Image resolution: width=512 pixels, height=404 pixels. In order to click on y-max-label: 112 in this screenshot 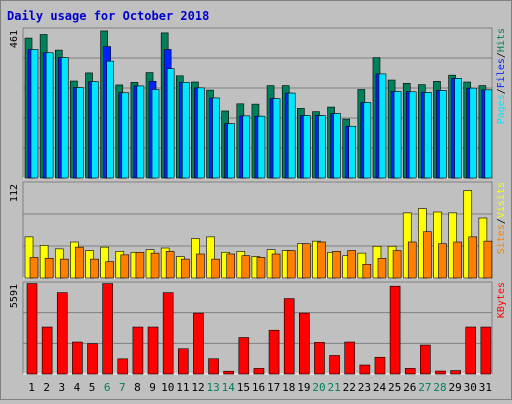, I will do `click(14, 193)`.